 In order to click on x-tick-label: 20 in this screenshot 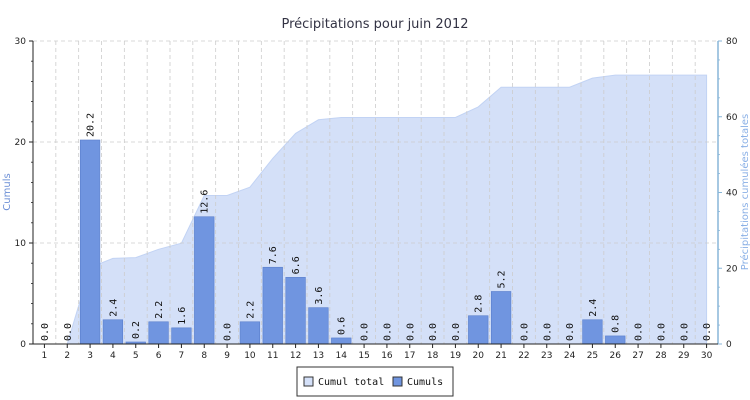, I will do `click(479, 356)`.